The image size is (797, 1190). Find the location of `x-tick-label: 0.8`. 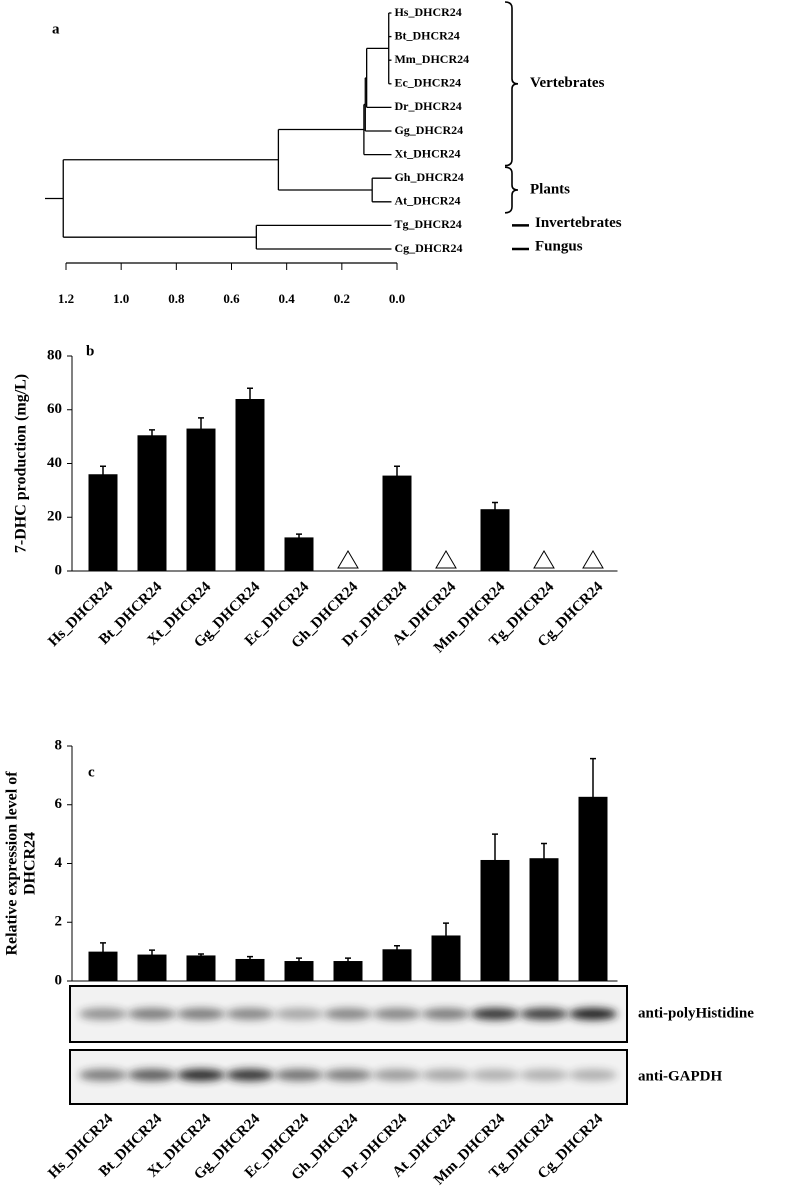

x-tick-label: 0.8 is located at coordinates (176, 298).